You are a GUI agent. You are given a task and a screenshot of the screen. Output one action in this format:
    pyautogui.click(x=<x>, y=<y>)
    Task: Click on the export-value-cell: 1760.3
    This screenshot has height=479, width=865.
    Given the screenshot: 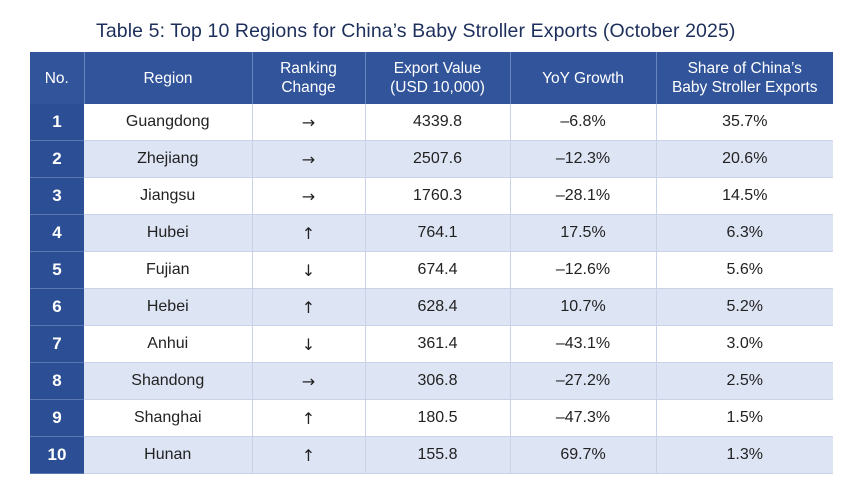 What is the action you would take?
    pyautogui.click(x=438, y=196)
    